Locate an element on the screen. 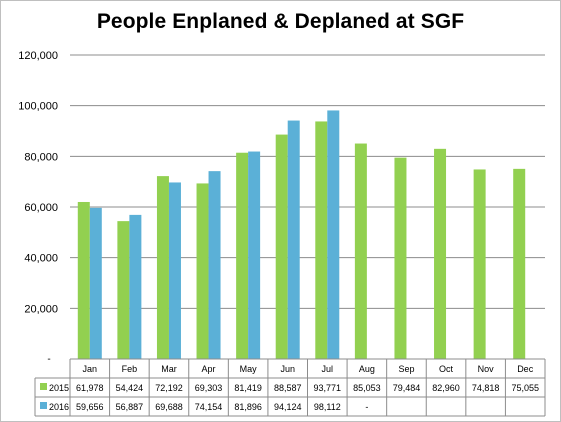 The image size is (561, 422). category-label: Nov is located at coordinates (486, 369).